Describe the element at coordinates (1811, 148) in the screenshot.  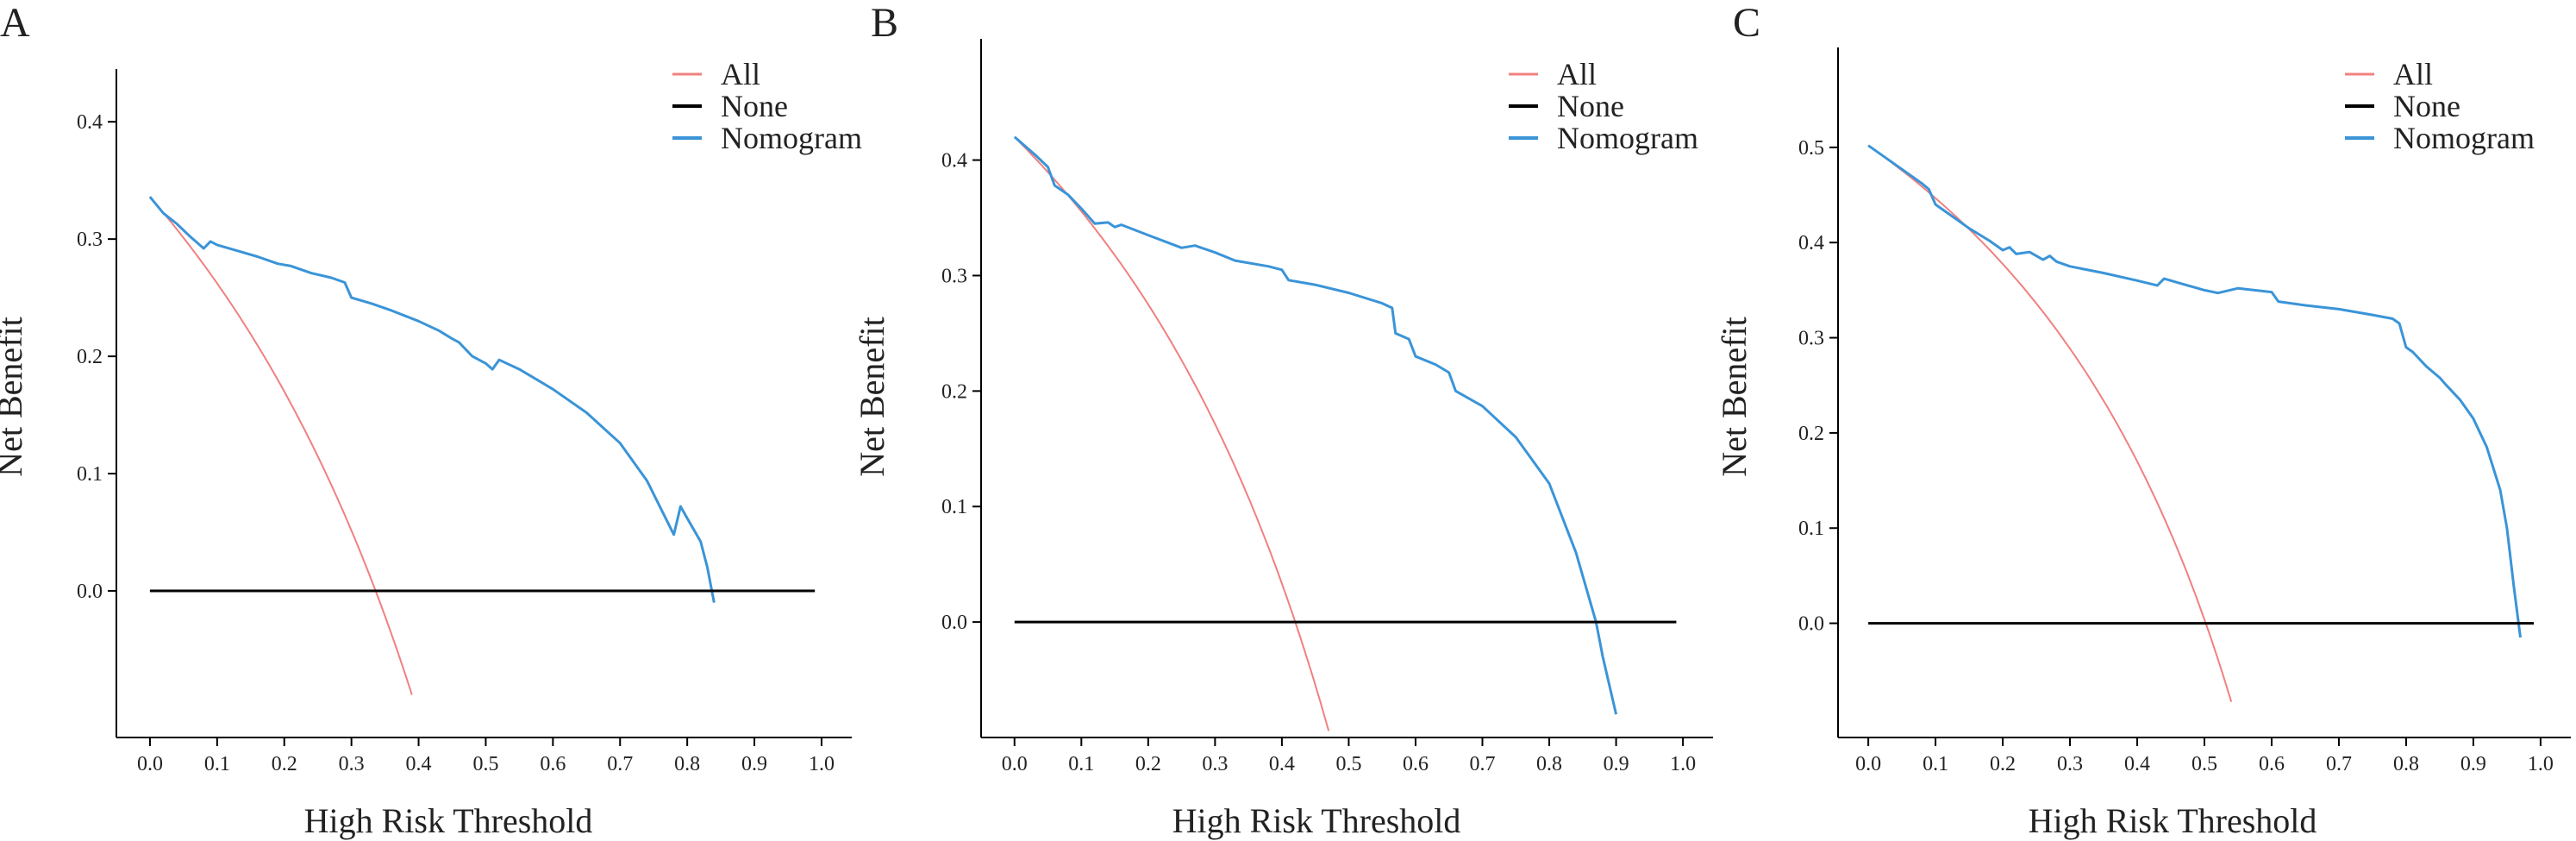
I see `y-tick-label: 0.5` at that location.